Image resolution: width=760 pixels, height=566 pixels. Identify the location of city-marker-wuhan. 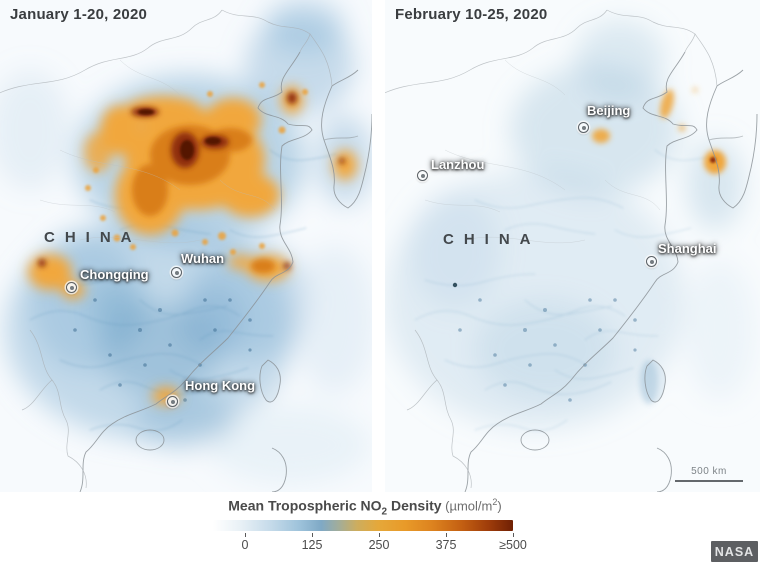
(176, 272).